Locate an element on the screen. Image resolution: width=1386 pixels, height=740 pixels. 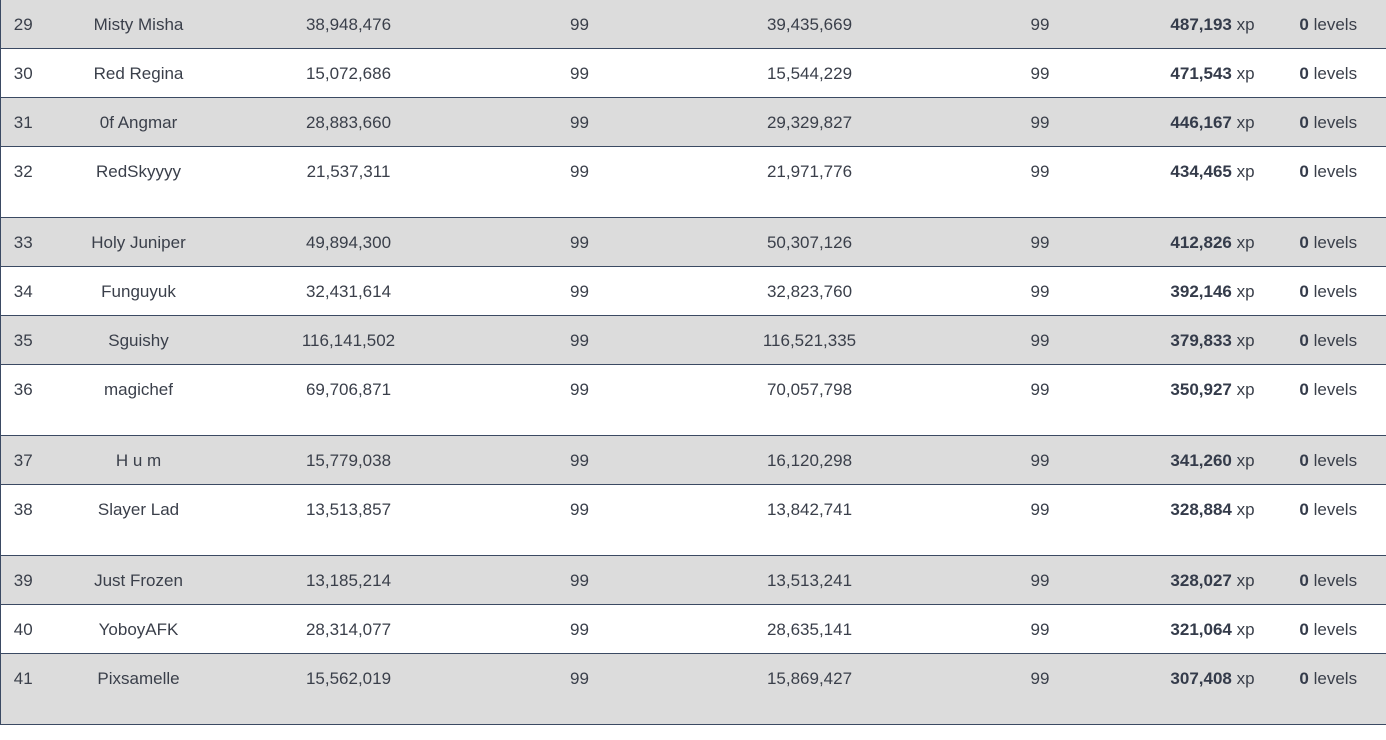
player-name: H u m is located at coordinates (138, 460).